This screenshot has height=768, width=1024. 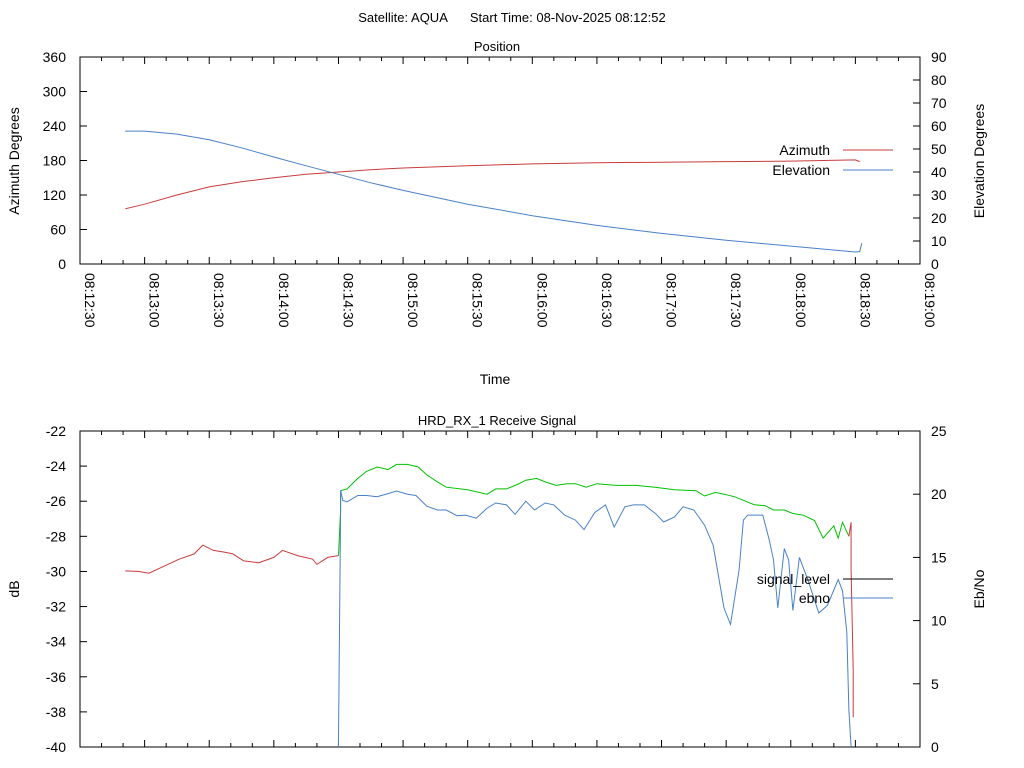 What do you see at coordinates (155, 300) in the screenshot?
I see `x-tick-label: 08:13:00` at bounding box center [155, 300].